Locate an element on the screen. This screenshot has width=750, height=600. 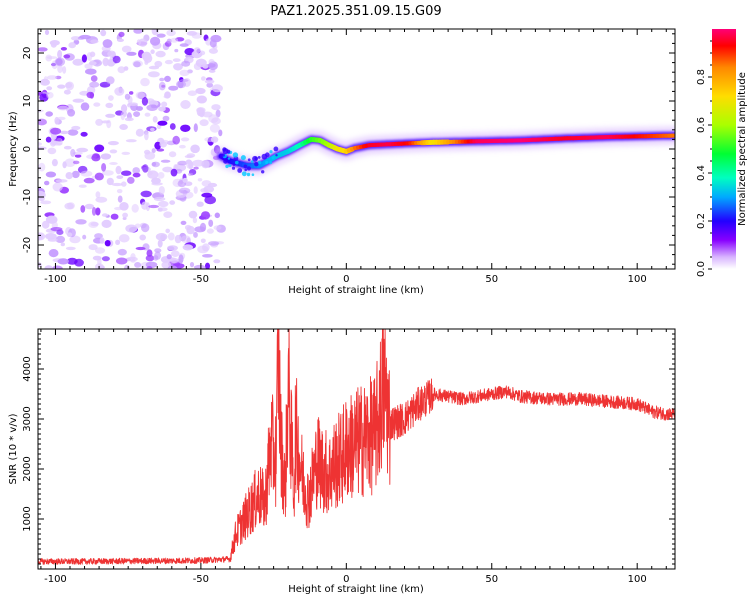
spectrogram-ridge is located at coordinates (443, 151).